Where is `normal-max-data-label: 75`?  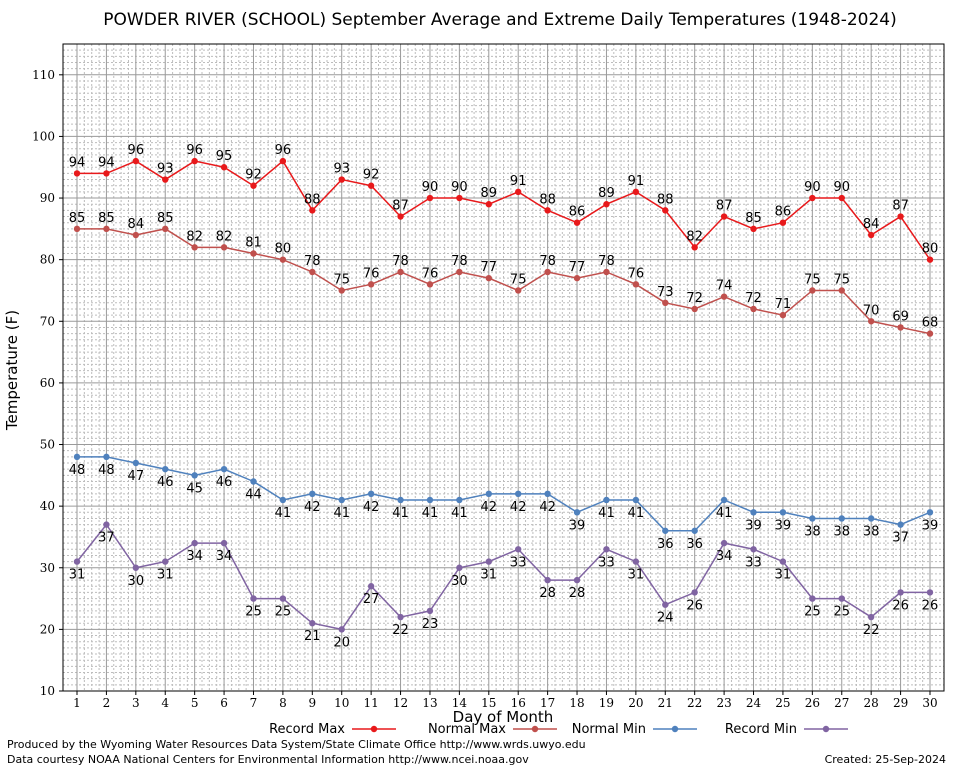 normal-max-data-label: 75 is located at coordinates (341, 279).